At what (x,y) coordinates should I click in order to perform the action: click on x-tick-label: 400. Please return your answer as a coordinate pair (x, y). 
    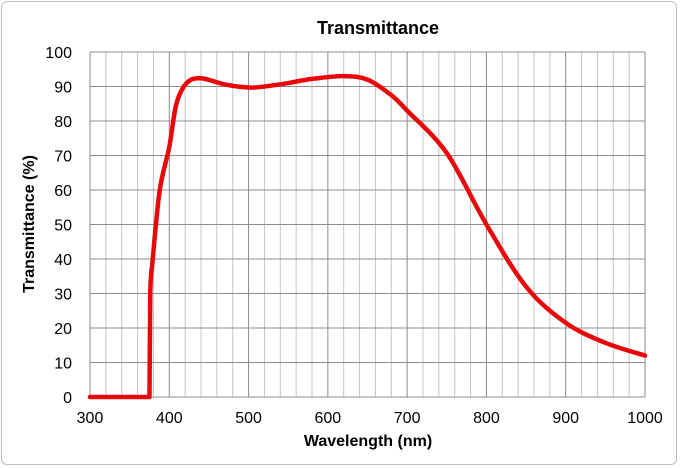
    Looking at the image, I should click on (169, 418).